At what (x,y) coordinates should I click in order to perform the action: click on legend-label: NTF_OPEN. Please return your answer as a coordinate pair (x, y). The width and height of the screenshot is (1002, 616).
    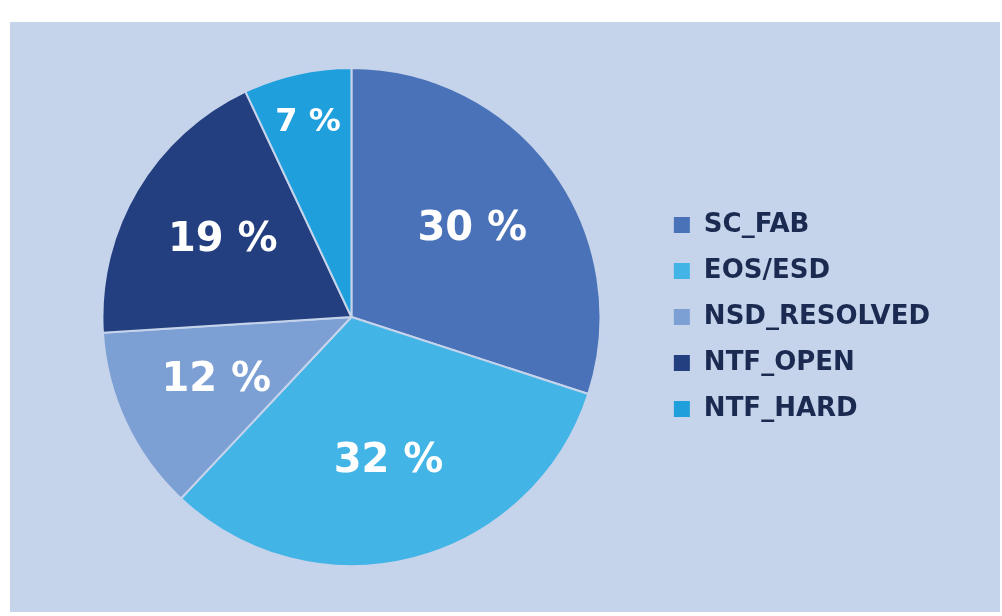
    Looking at the image, I should click on (779, 360).